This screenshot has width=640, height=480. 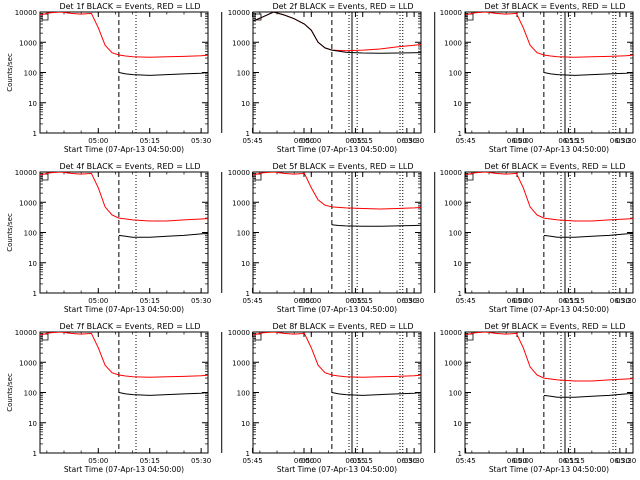 What do you see at coordinates (342, 166) in the screenshot?
I see `panel-title: Det 5f BLACK = Events, RED = LLD` at bounding box center [342, 166].